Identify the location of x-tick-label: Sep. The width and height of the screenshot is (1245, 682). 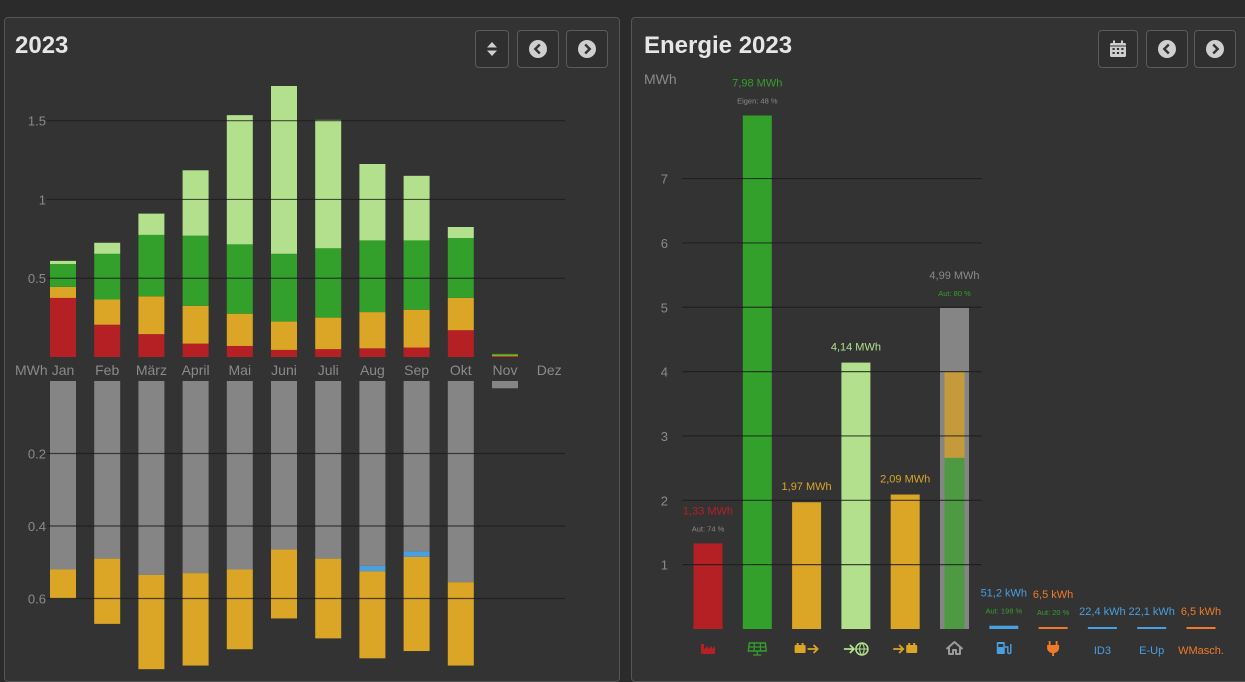
(416, 370).